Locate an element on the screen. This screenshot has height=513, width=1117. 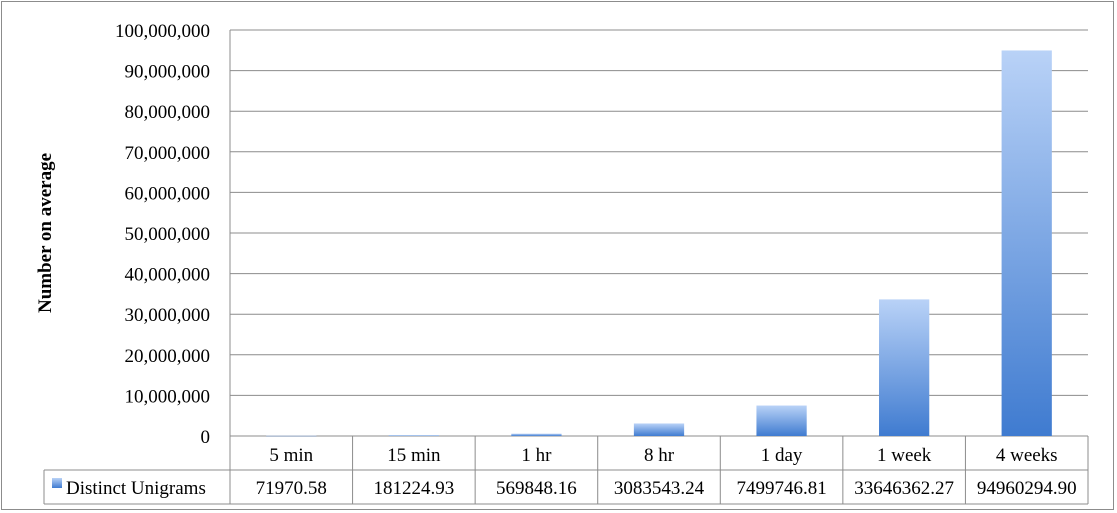
x-category-label: 1 day is located at coordinates (782, 455).